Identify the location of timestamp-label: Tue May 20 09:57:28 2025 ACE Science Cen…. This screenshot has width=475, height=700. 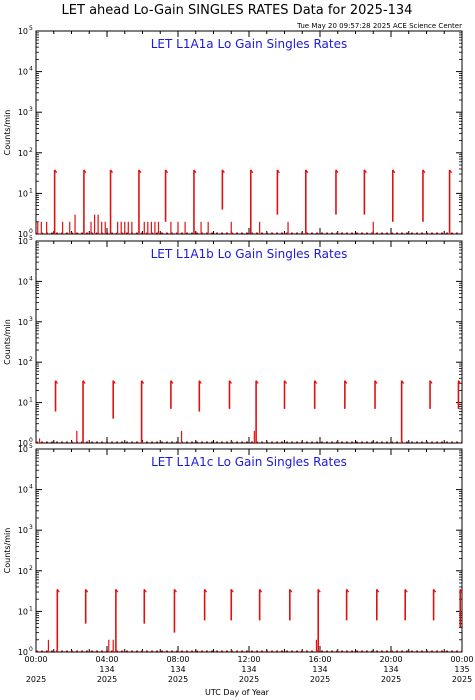
(379, 26).